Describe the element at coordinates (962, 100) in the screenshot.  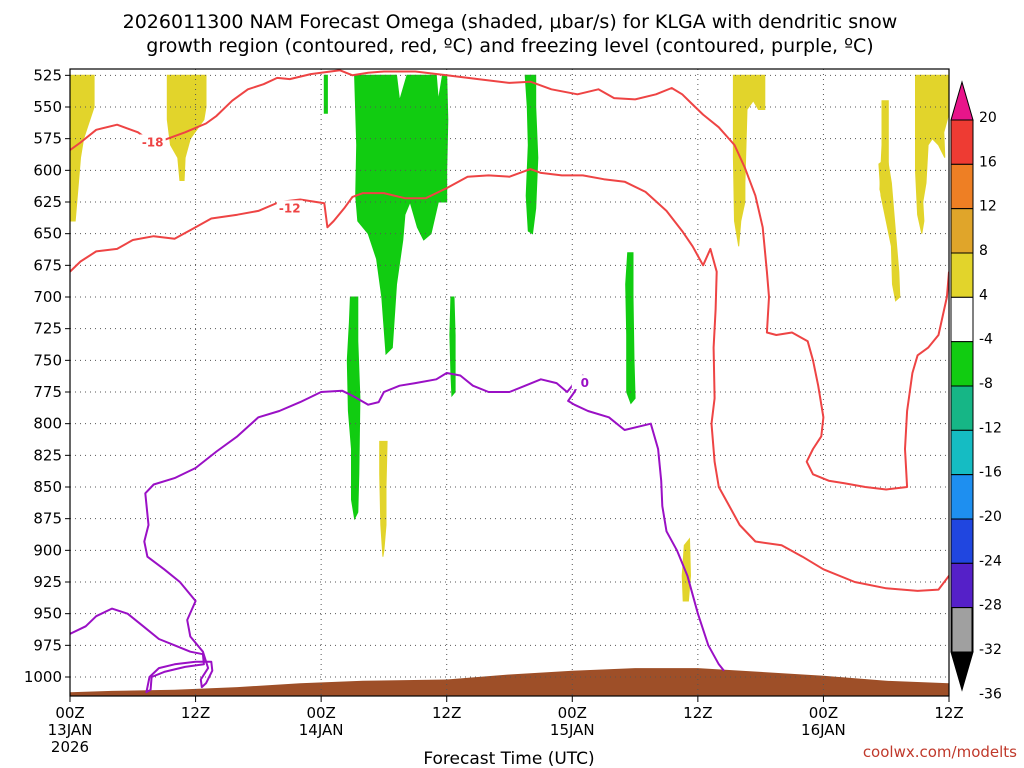
I see `colorbar-top-arrow` at that location.